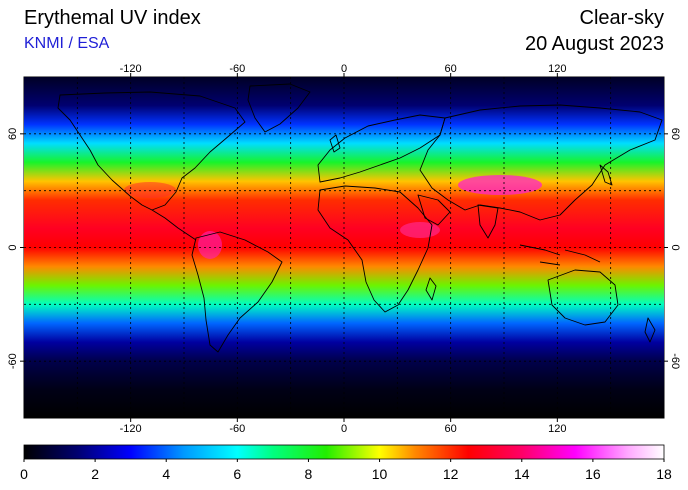  What do you see at coordinates (560, 255) in the screenshot?
I see `indonesia-coast` at bounding box center [560, 255].